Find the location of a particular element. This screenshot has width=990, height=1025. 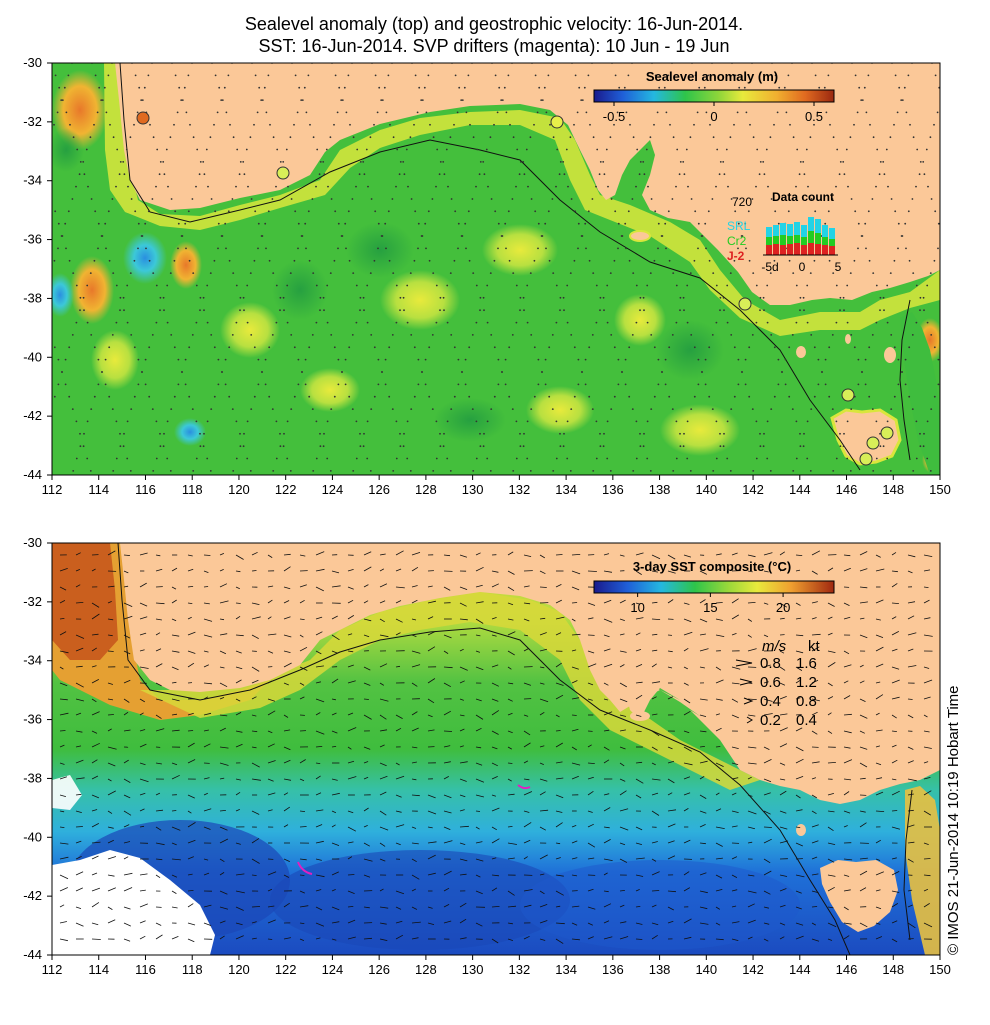

sst-colorbar-tick-label: 10 is located at coordinates (637, 607).